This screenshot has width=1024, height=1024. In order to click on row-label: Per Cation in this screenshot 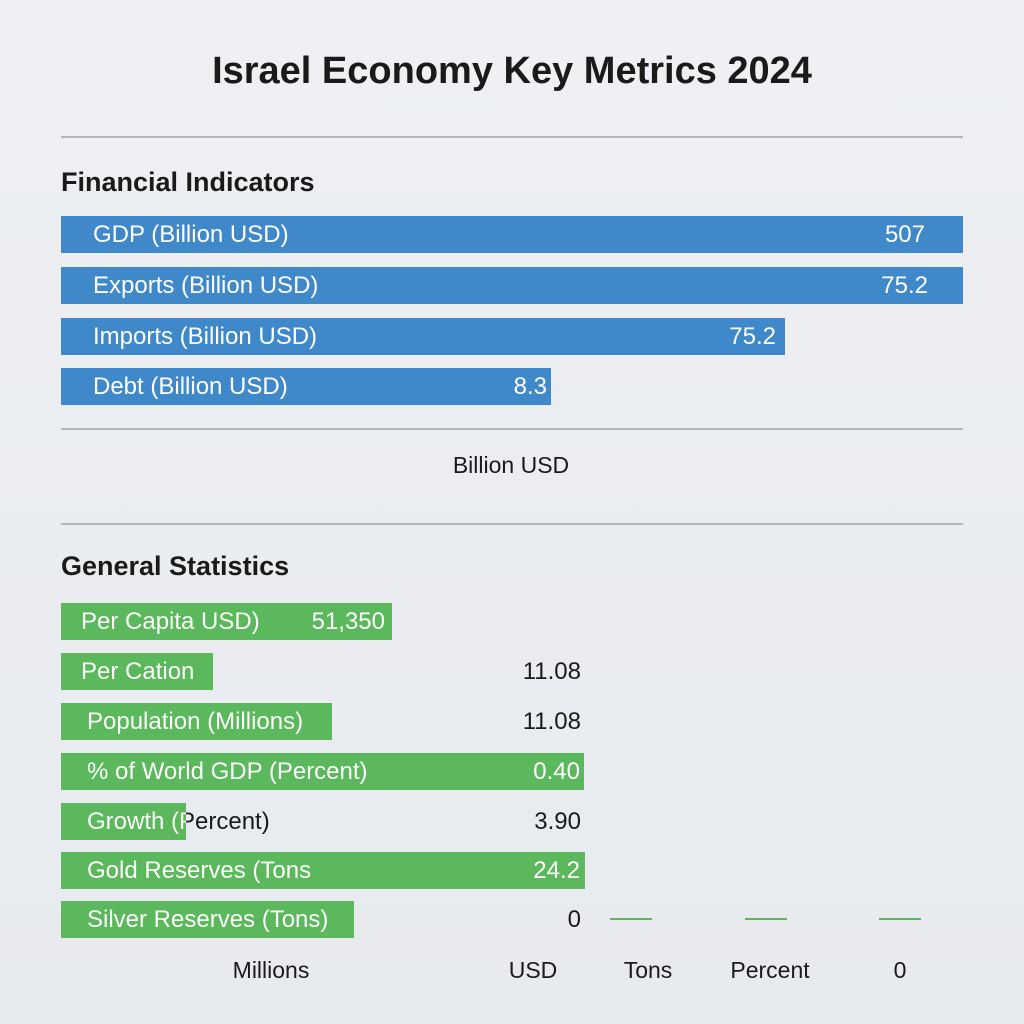, I will do `click(137, 671)`.